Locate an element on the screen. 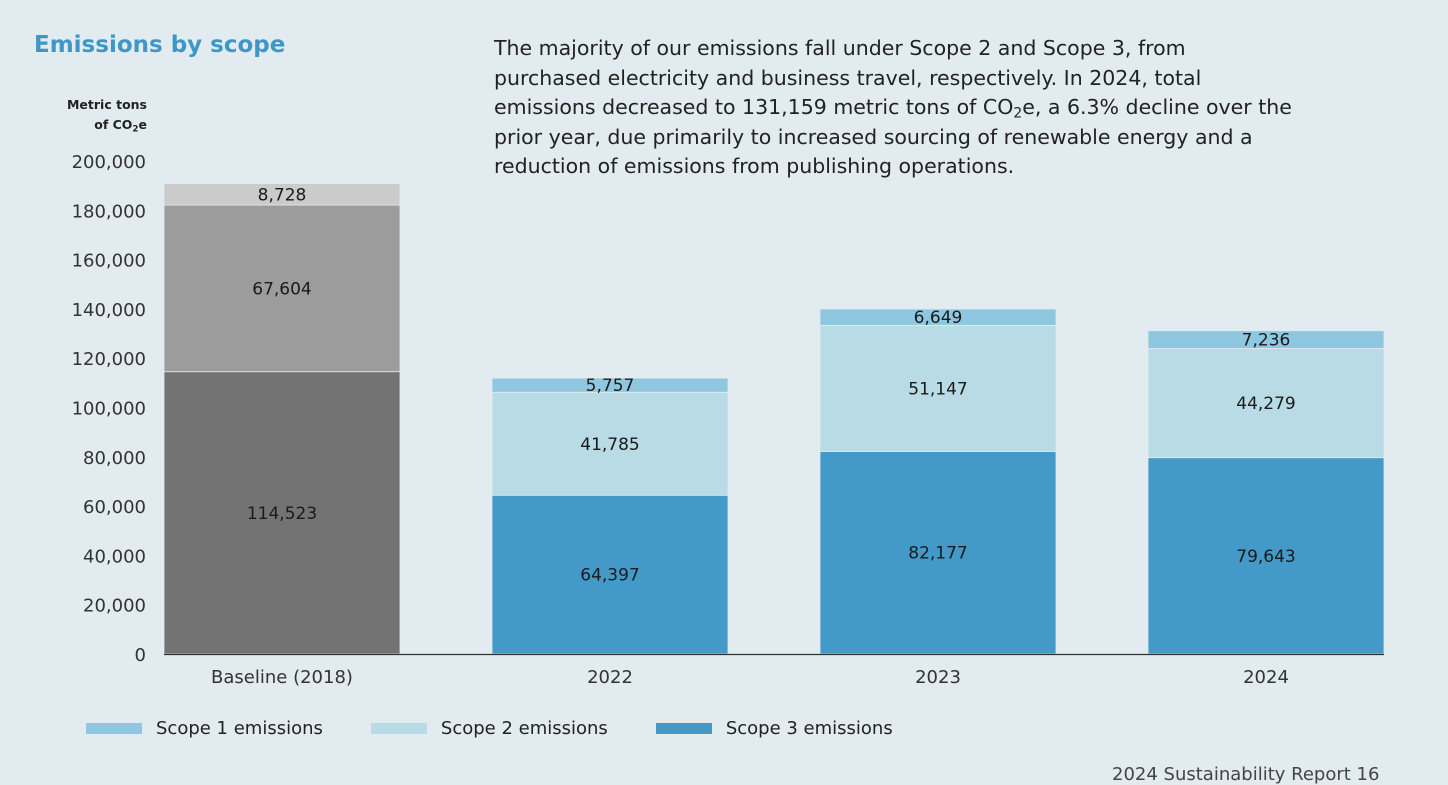 Image resolution: width=1448 pixels, height=785 pixels. x-category-label: Baseline (2018) is located at coordinates (282, 677).